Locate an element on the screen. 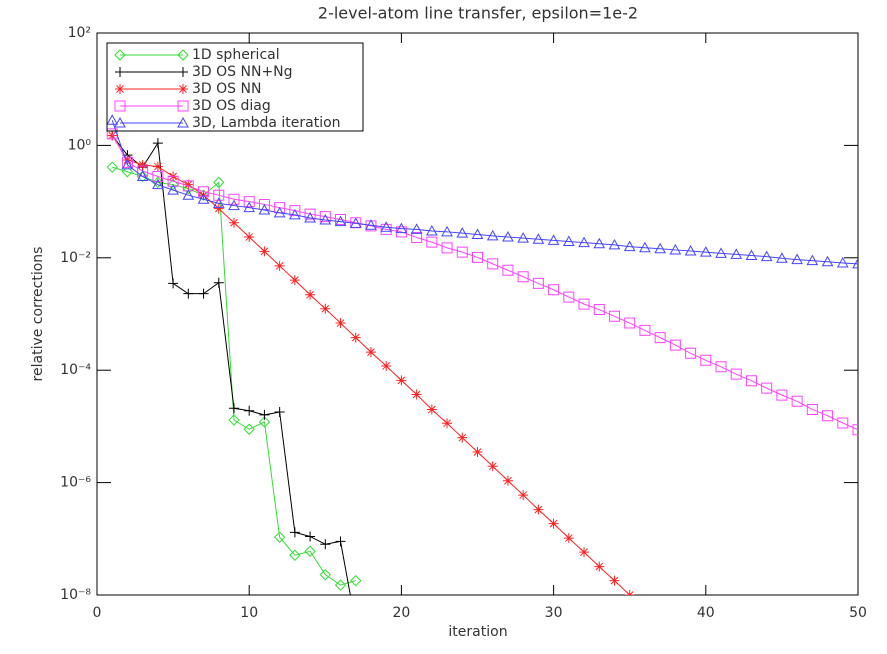 Image resolution: width=887 pixels, height=654 pixels. legend-label: 3D OS diag is located at coordinates (231, 106).